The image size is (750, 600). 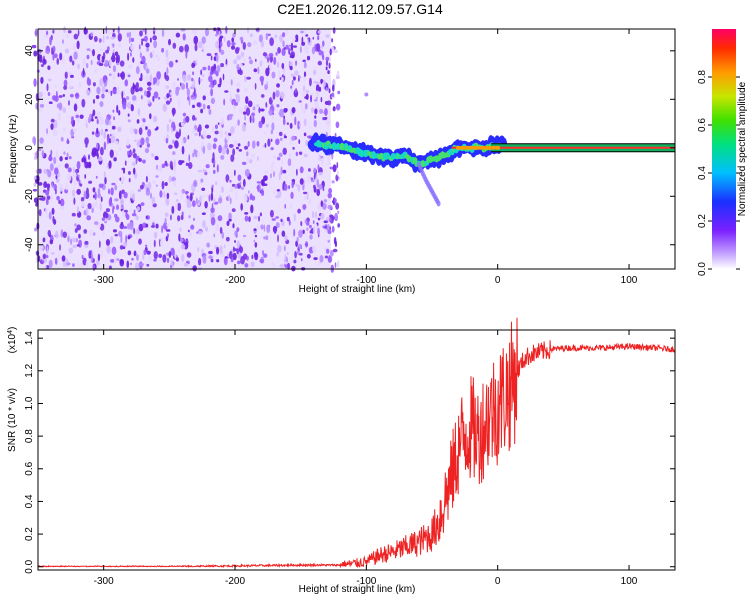 I want to click on spectrogram-track-core, so click(x=415, y=161).